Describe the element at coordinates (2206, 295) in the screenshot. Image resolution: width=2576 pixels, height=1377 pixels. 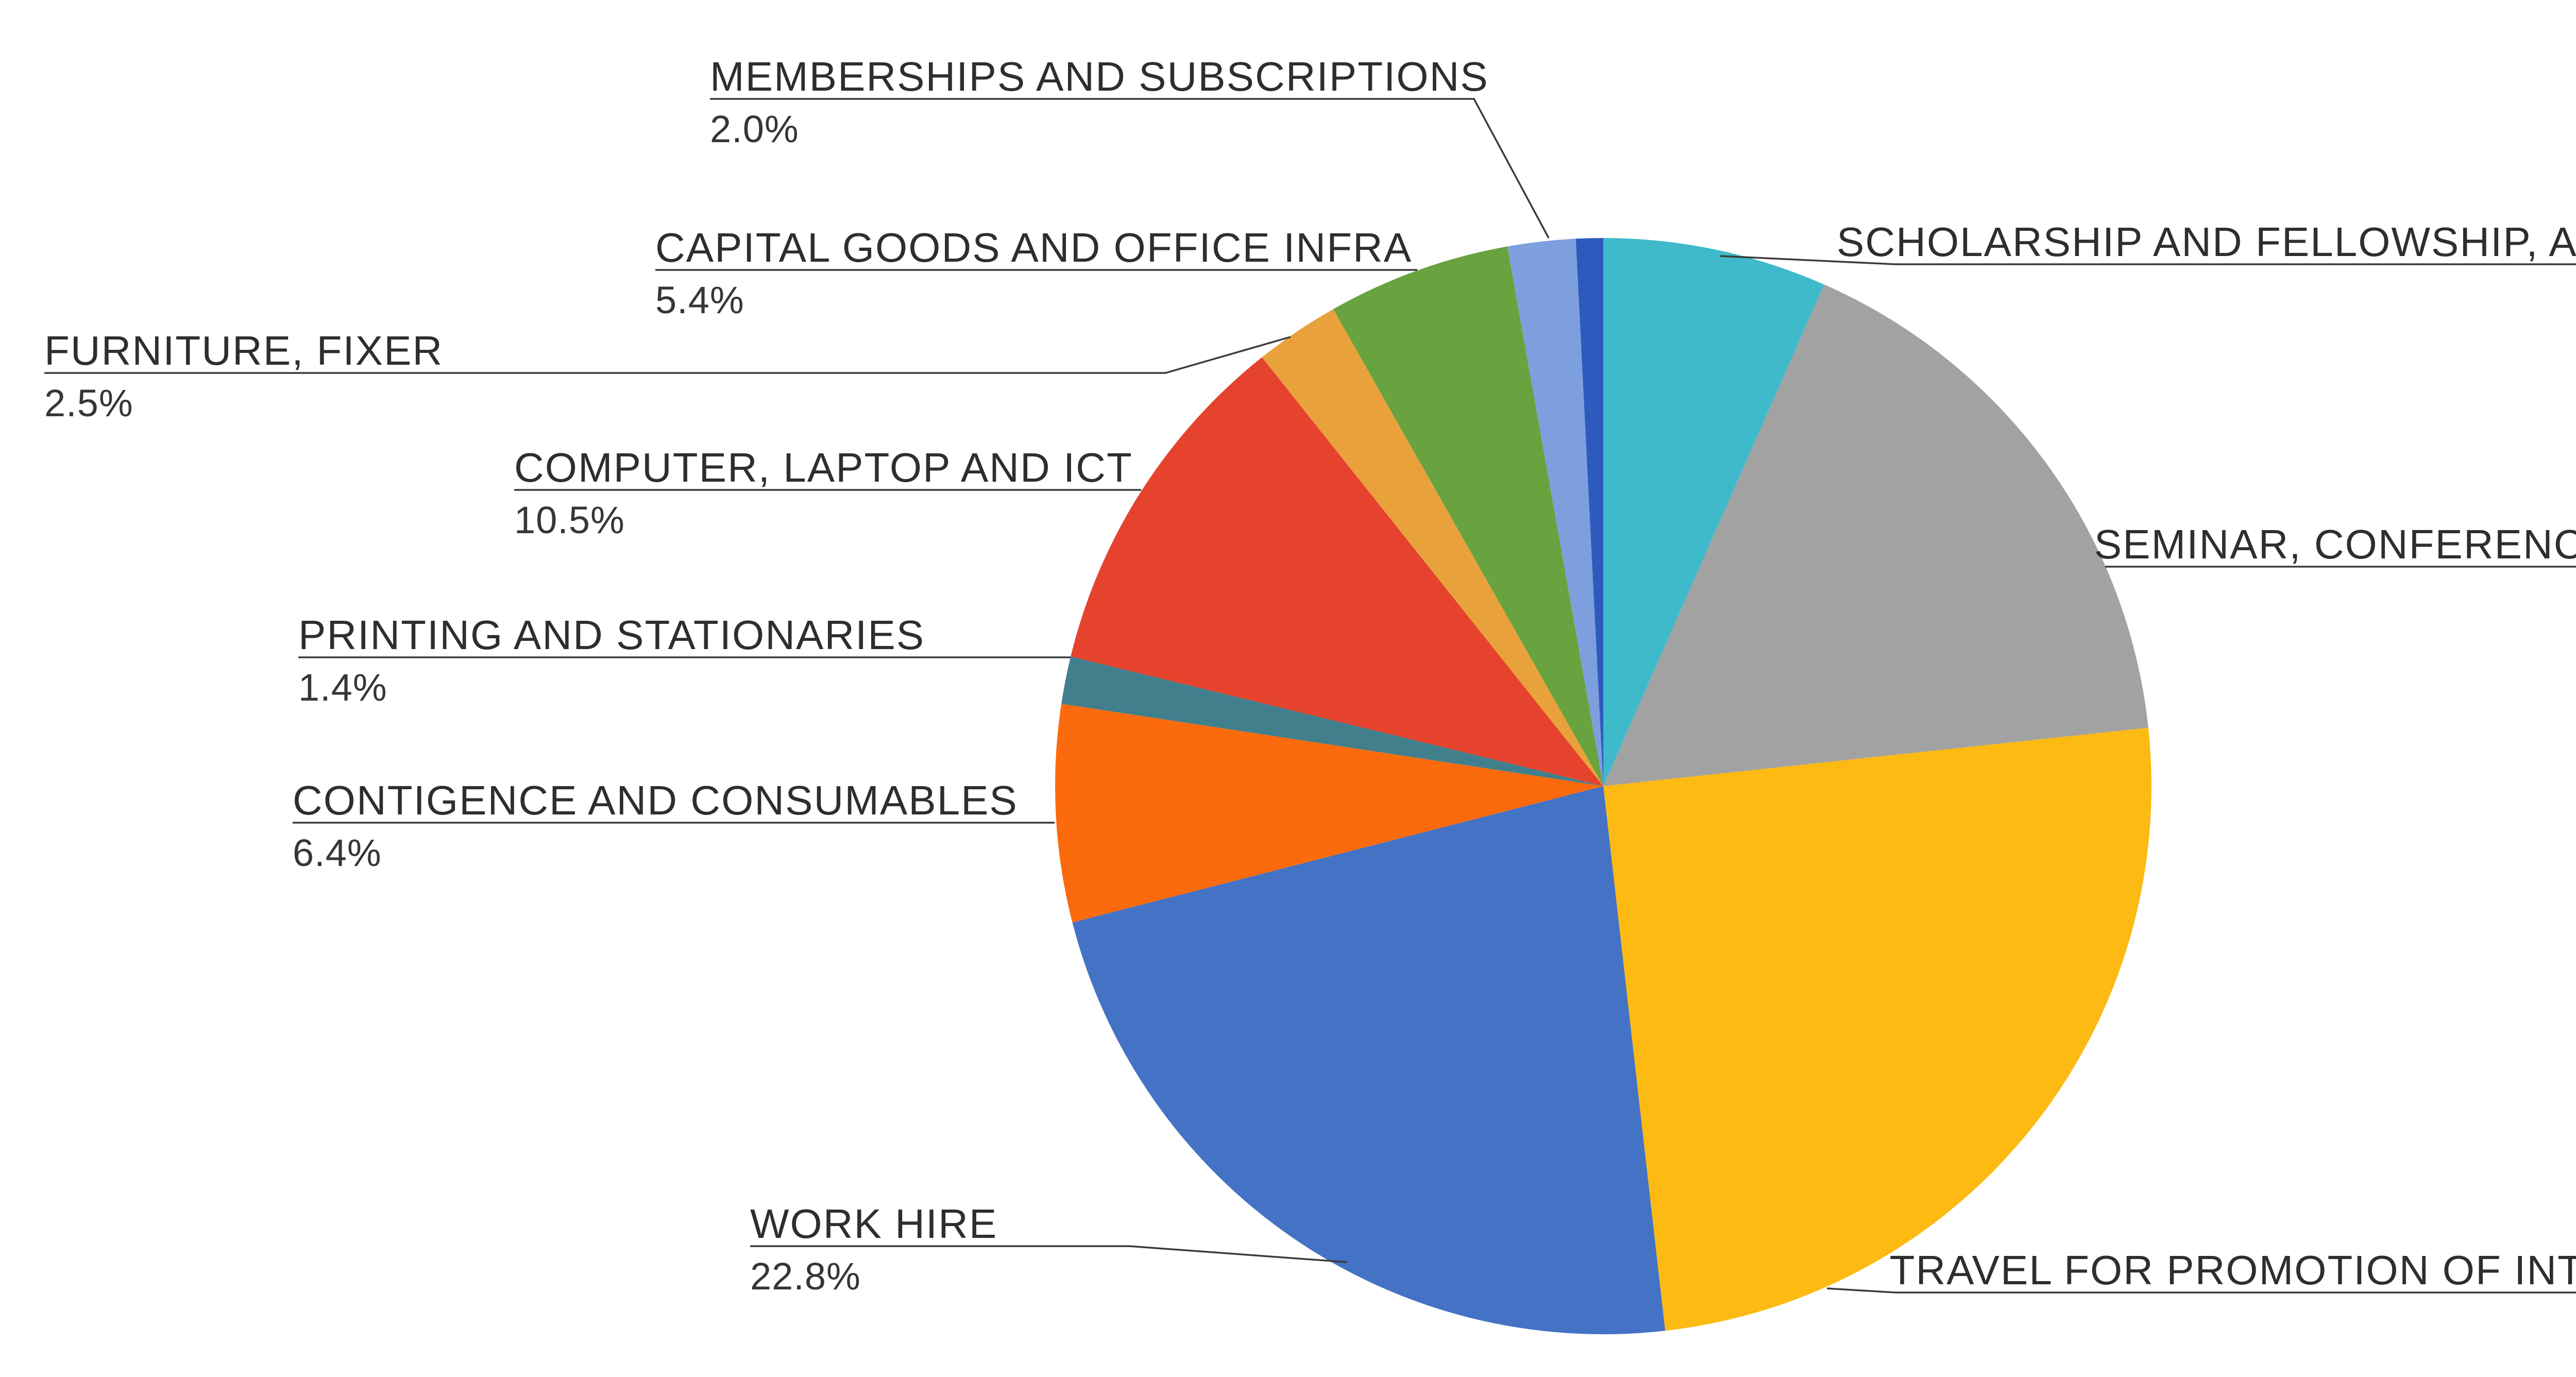
I see `slice-percent: 6.6%` at that location.